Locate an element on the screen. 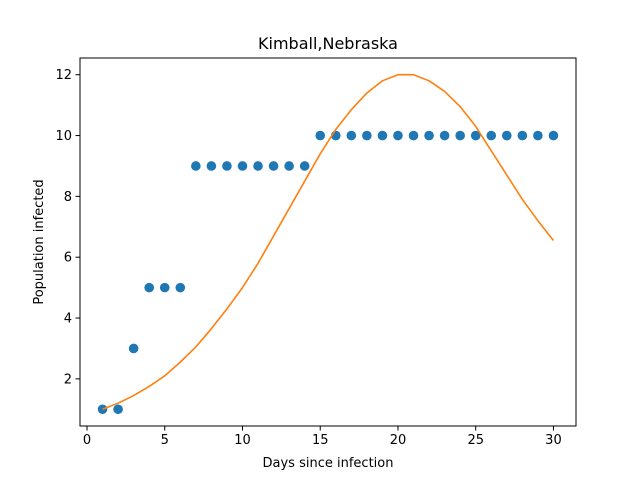 This screenshot has width=640, height=480. x-tick-label: 5 is located at coordinates (165, 440).